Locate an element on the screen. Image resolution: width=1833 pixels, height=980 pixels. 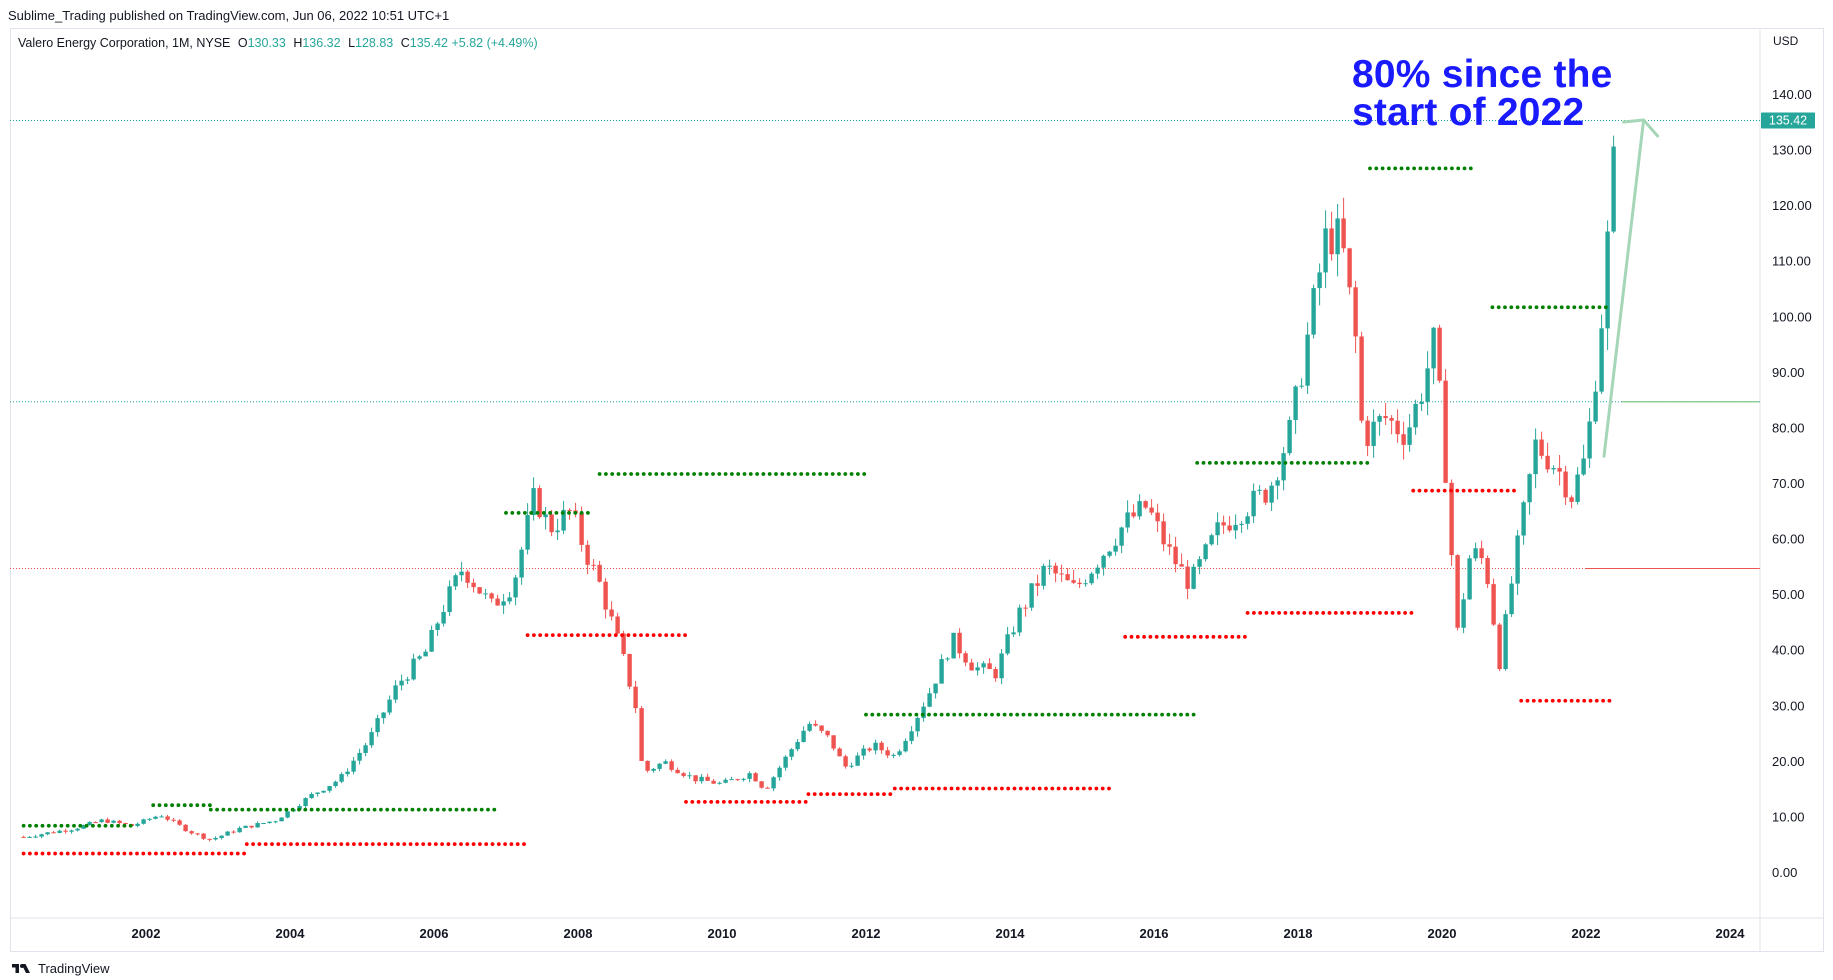
footer-brand: TradingView is located at coordinates (60, 968).